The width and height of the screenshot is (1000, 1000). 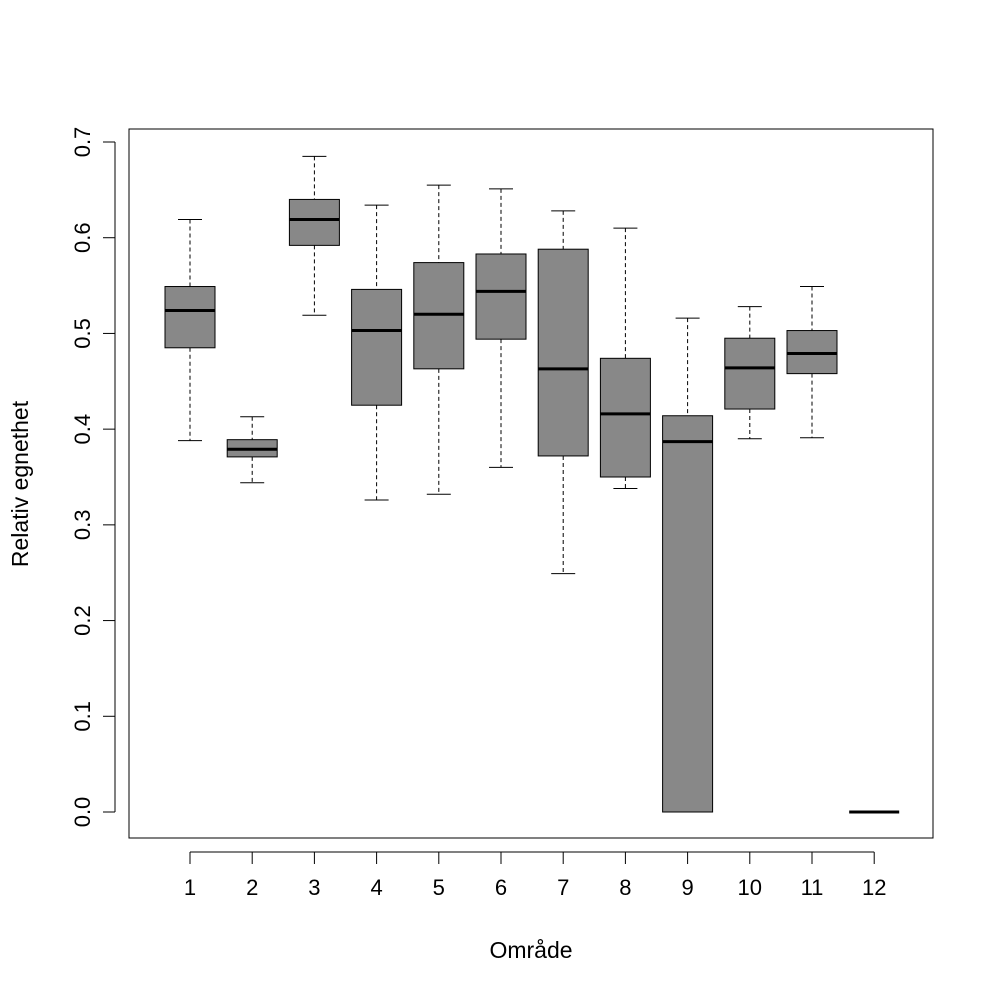 I want to click on x-tick-label: 6, so click(x=501, y=887).